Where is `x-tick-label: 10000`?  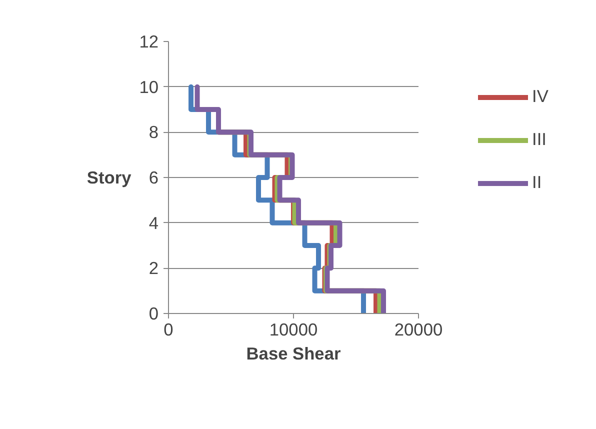
x-tick-label: 10000 is located at coordinates (293, 330).